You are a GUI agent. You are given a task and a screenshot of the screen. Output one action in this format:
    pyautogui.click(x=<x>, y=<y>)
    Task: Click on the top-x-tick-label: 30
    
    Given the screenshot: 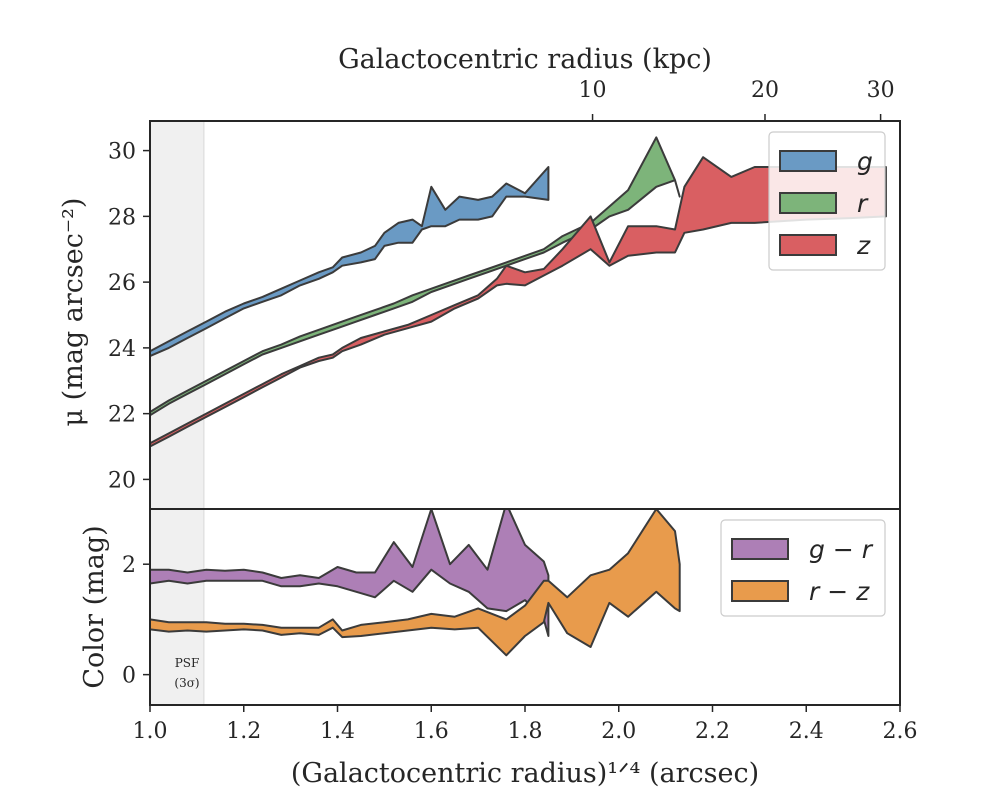 What is the action you would take?
    pyautogui.click(x=881, y=90)
    